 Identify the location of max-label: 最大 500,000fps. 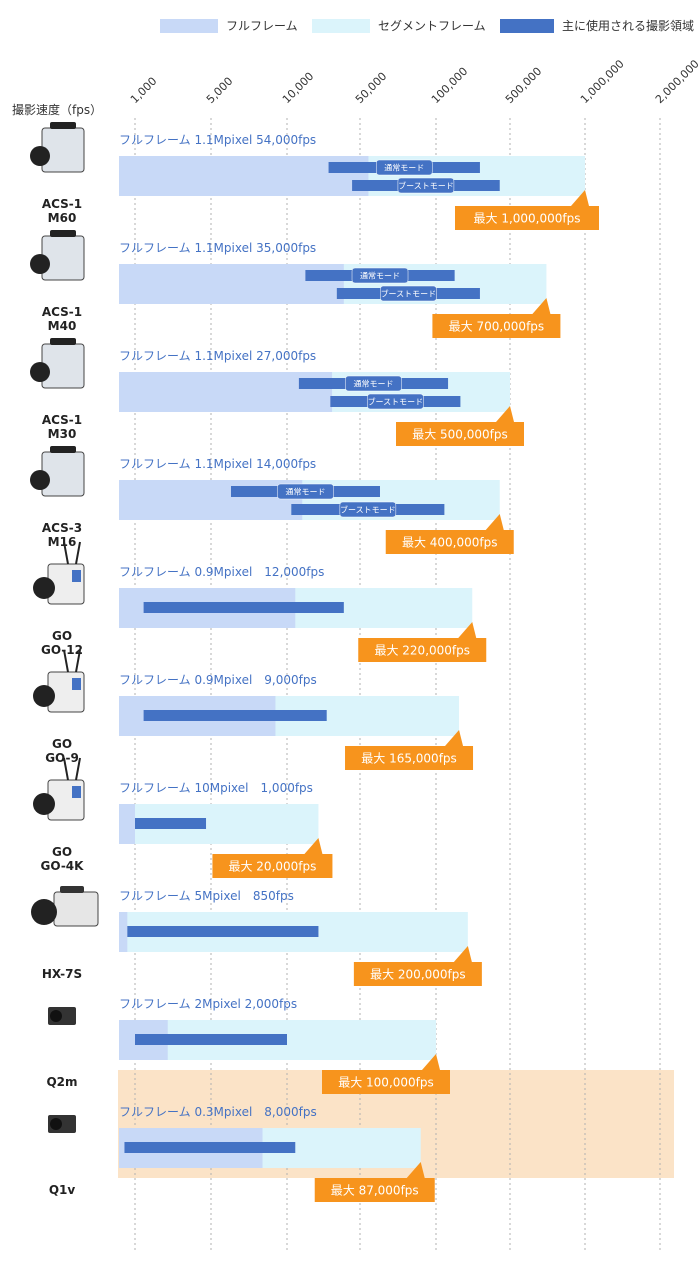
(460, 435).